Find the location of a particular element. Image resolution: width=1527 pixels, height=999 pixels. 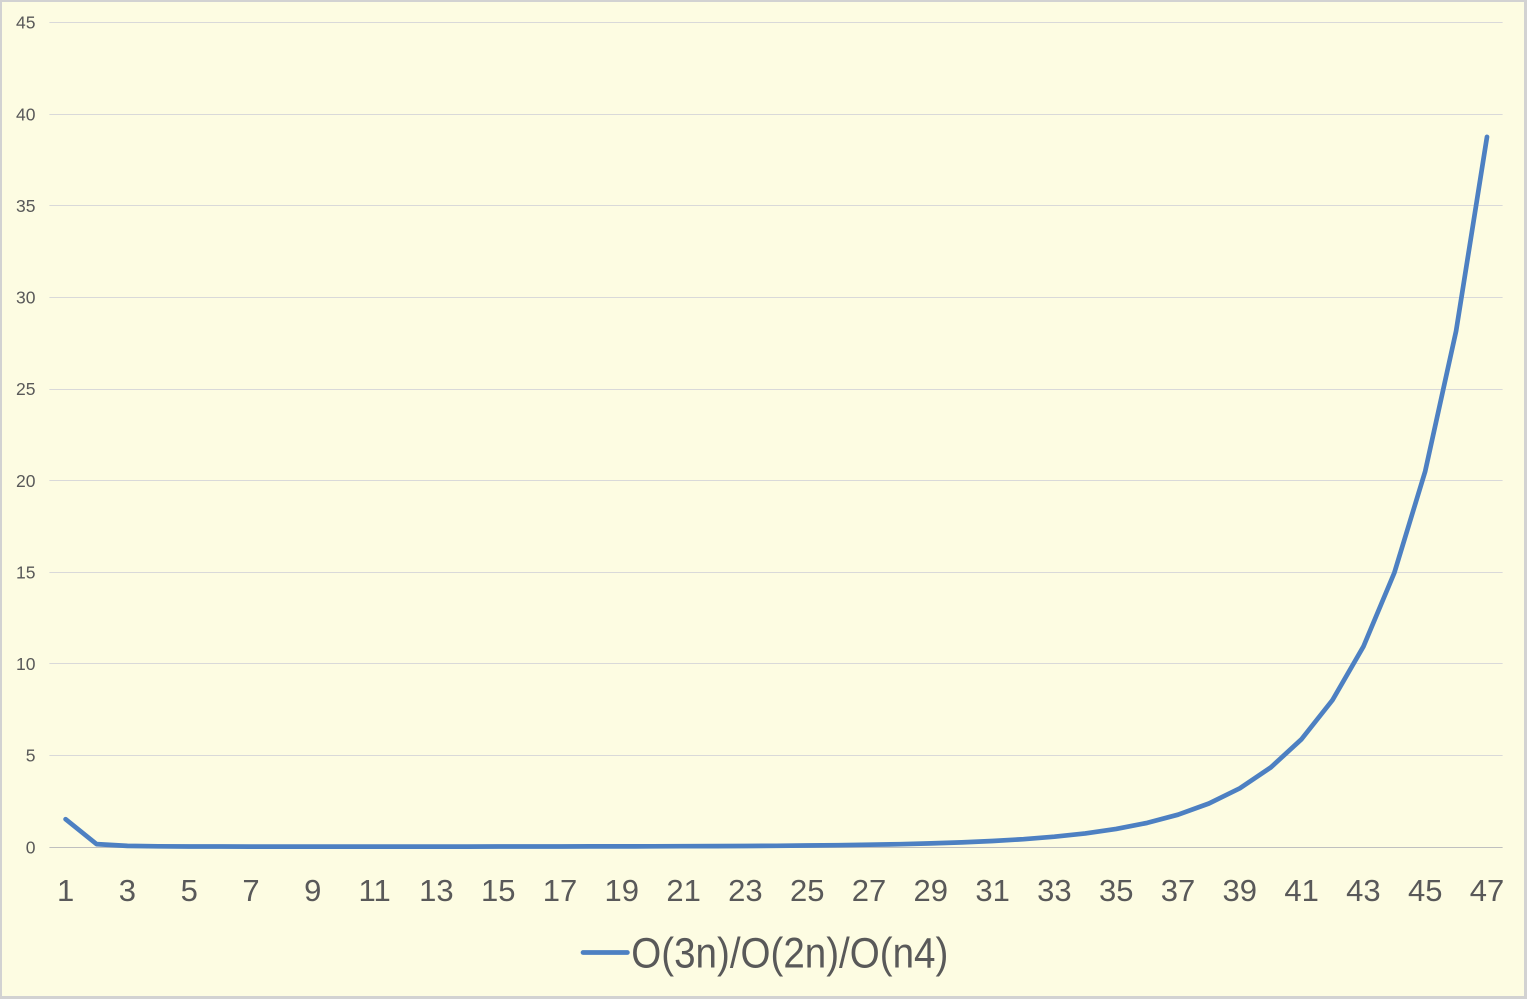

svg-text: O(3n)/O(2n)/O(n4) is located at coordinates (789, 954).